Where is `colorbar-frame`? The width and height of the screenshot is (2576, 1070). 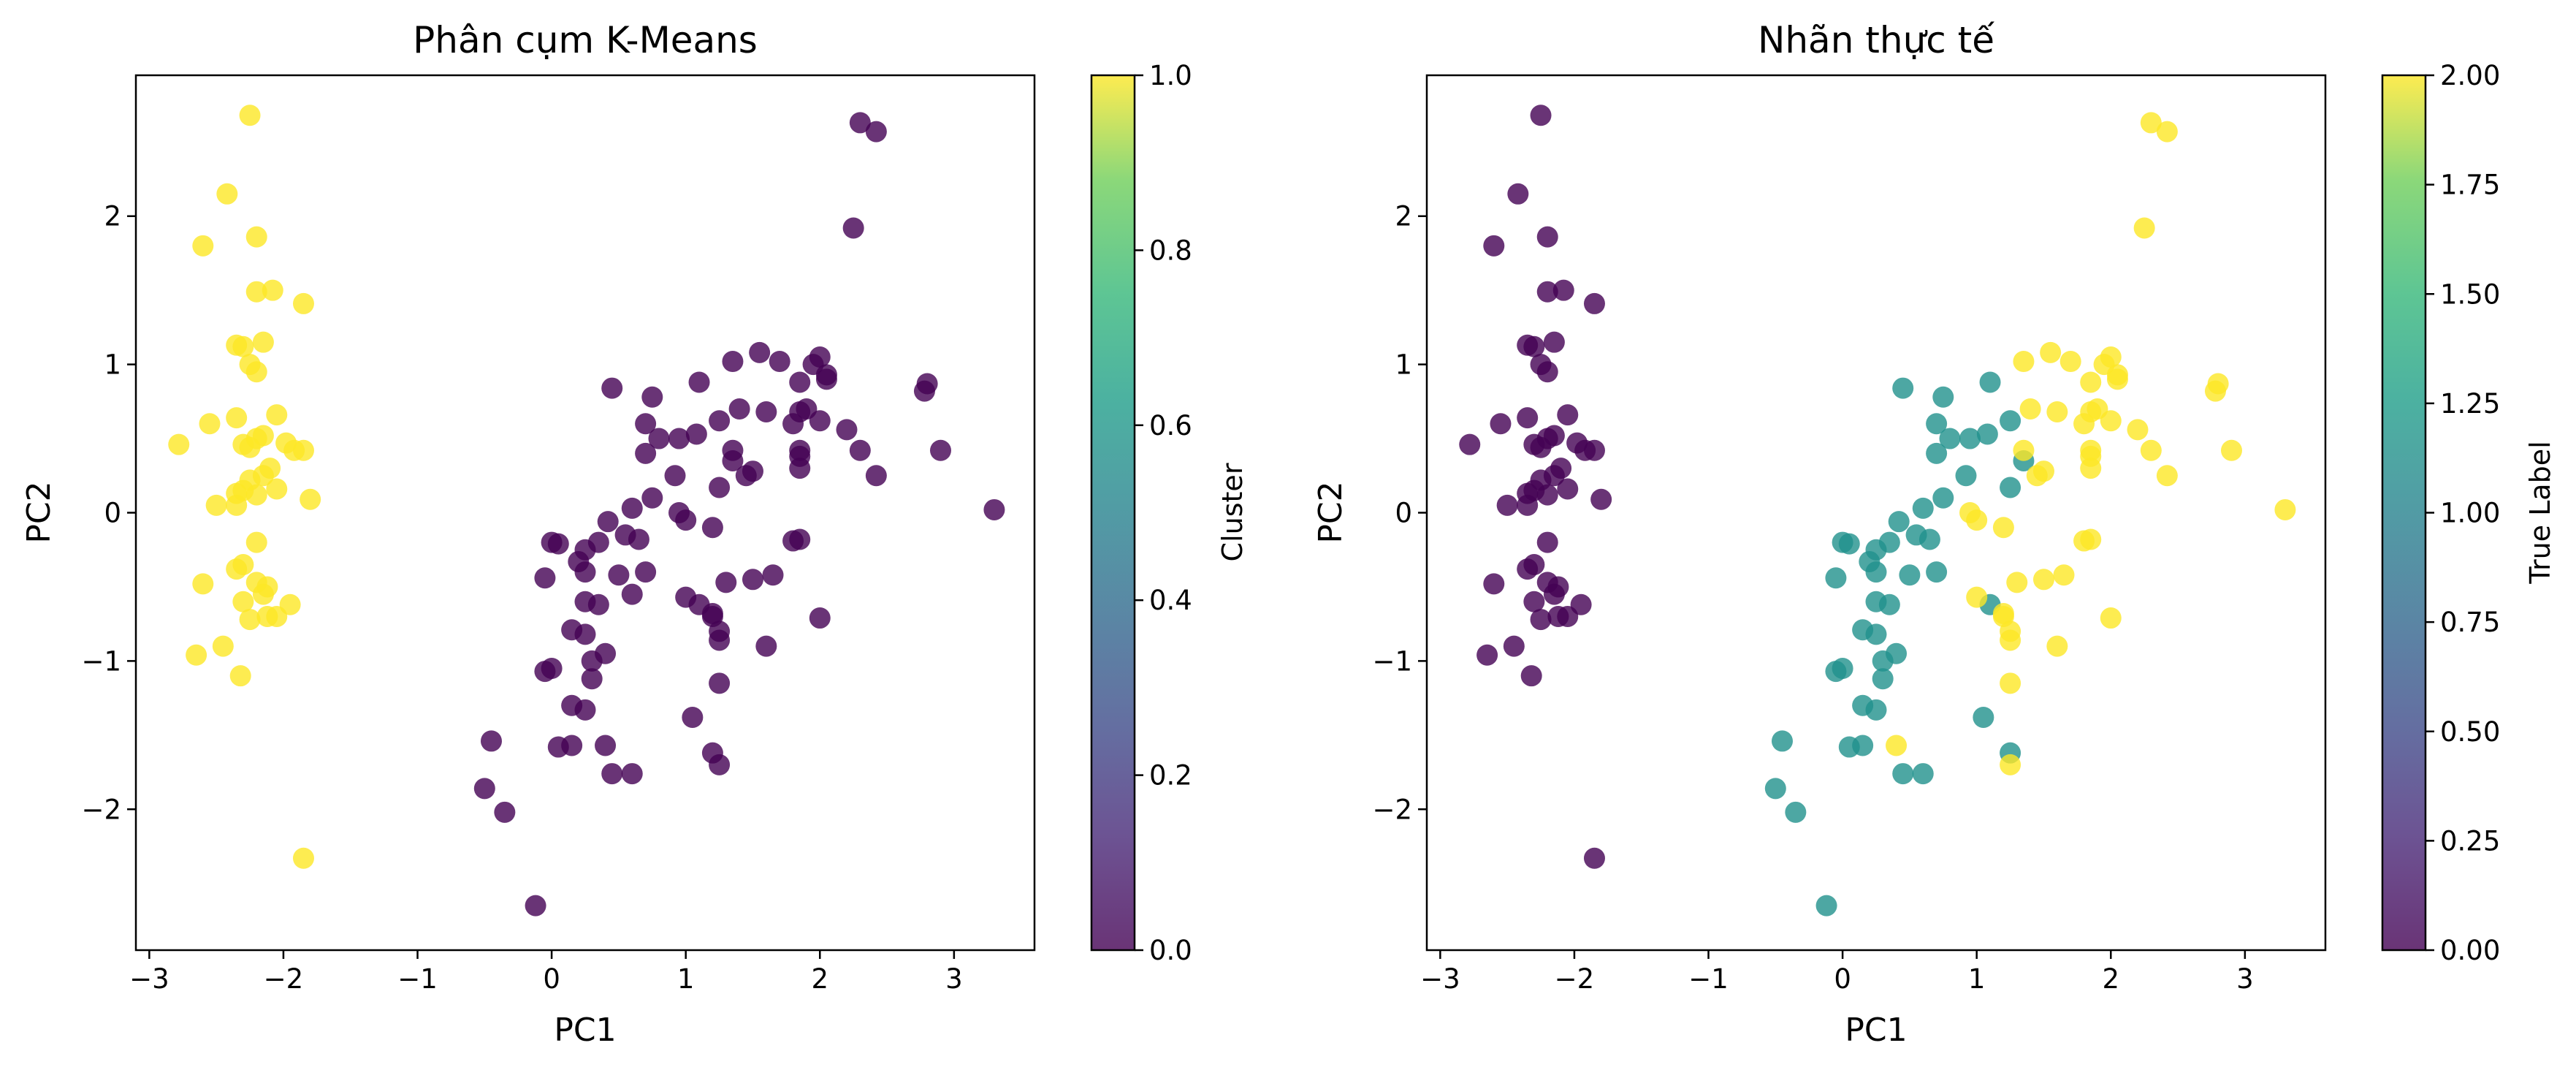
colorbar-frame is located at coordinates (1113, 513).